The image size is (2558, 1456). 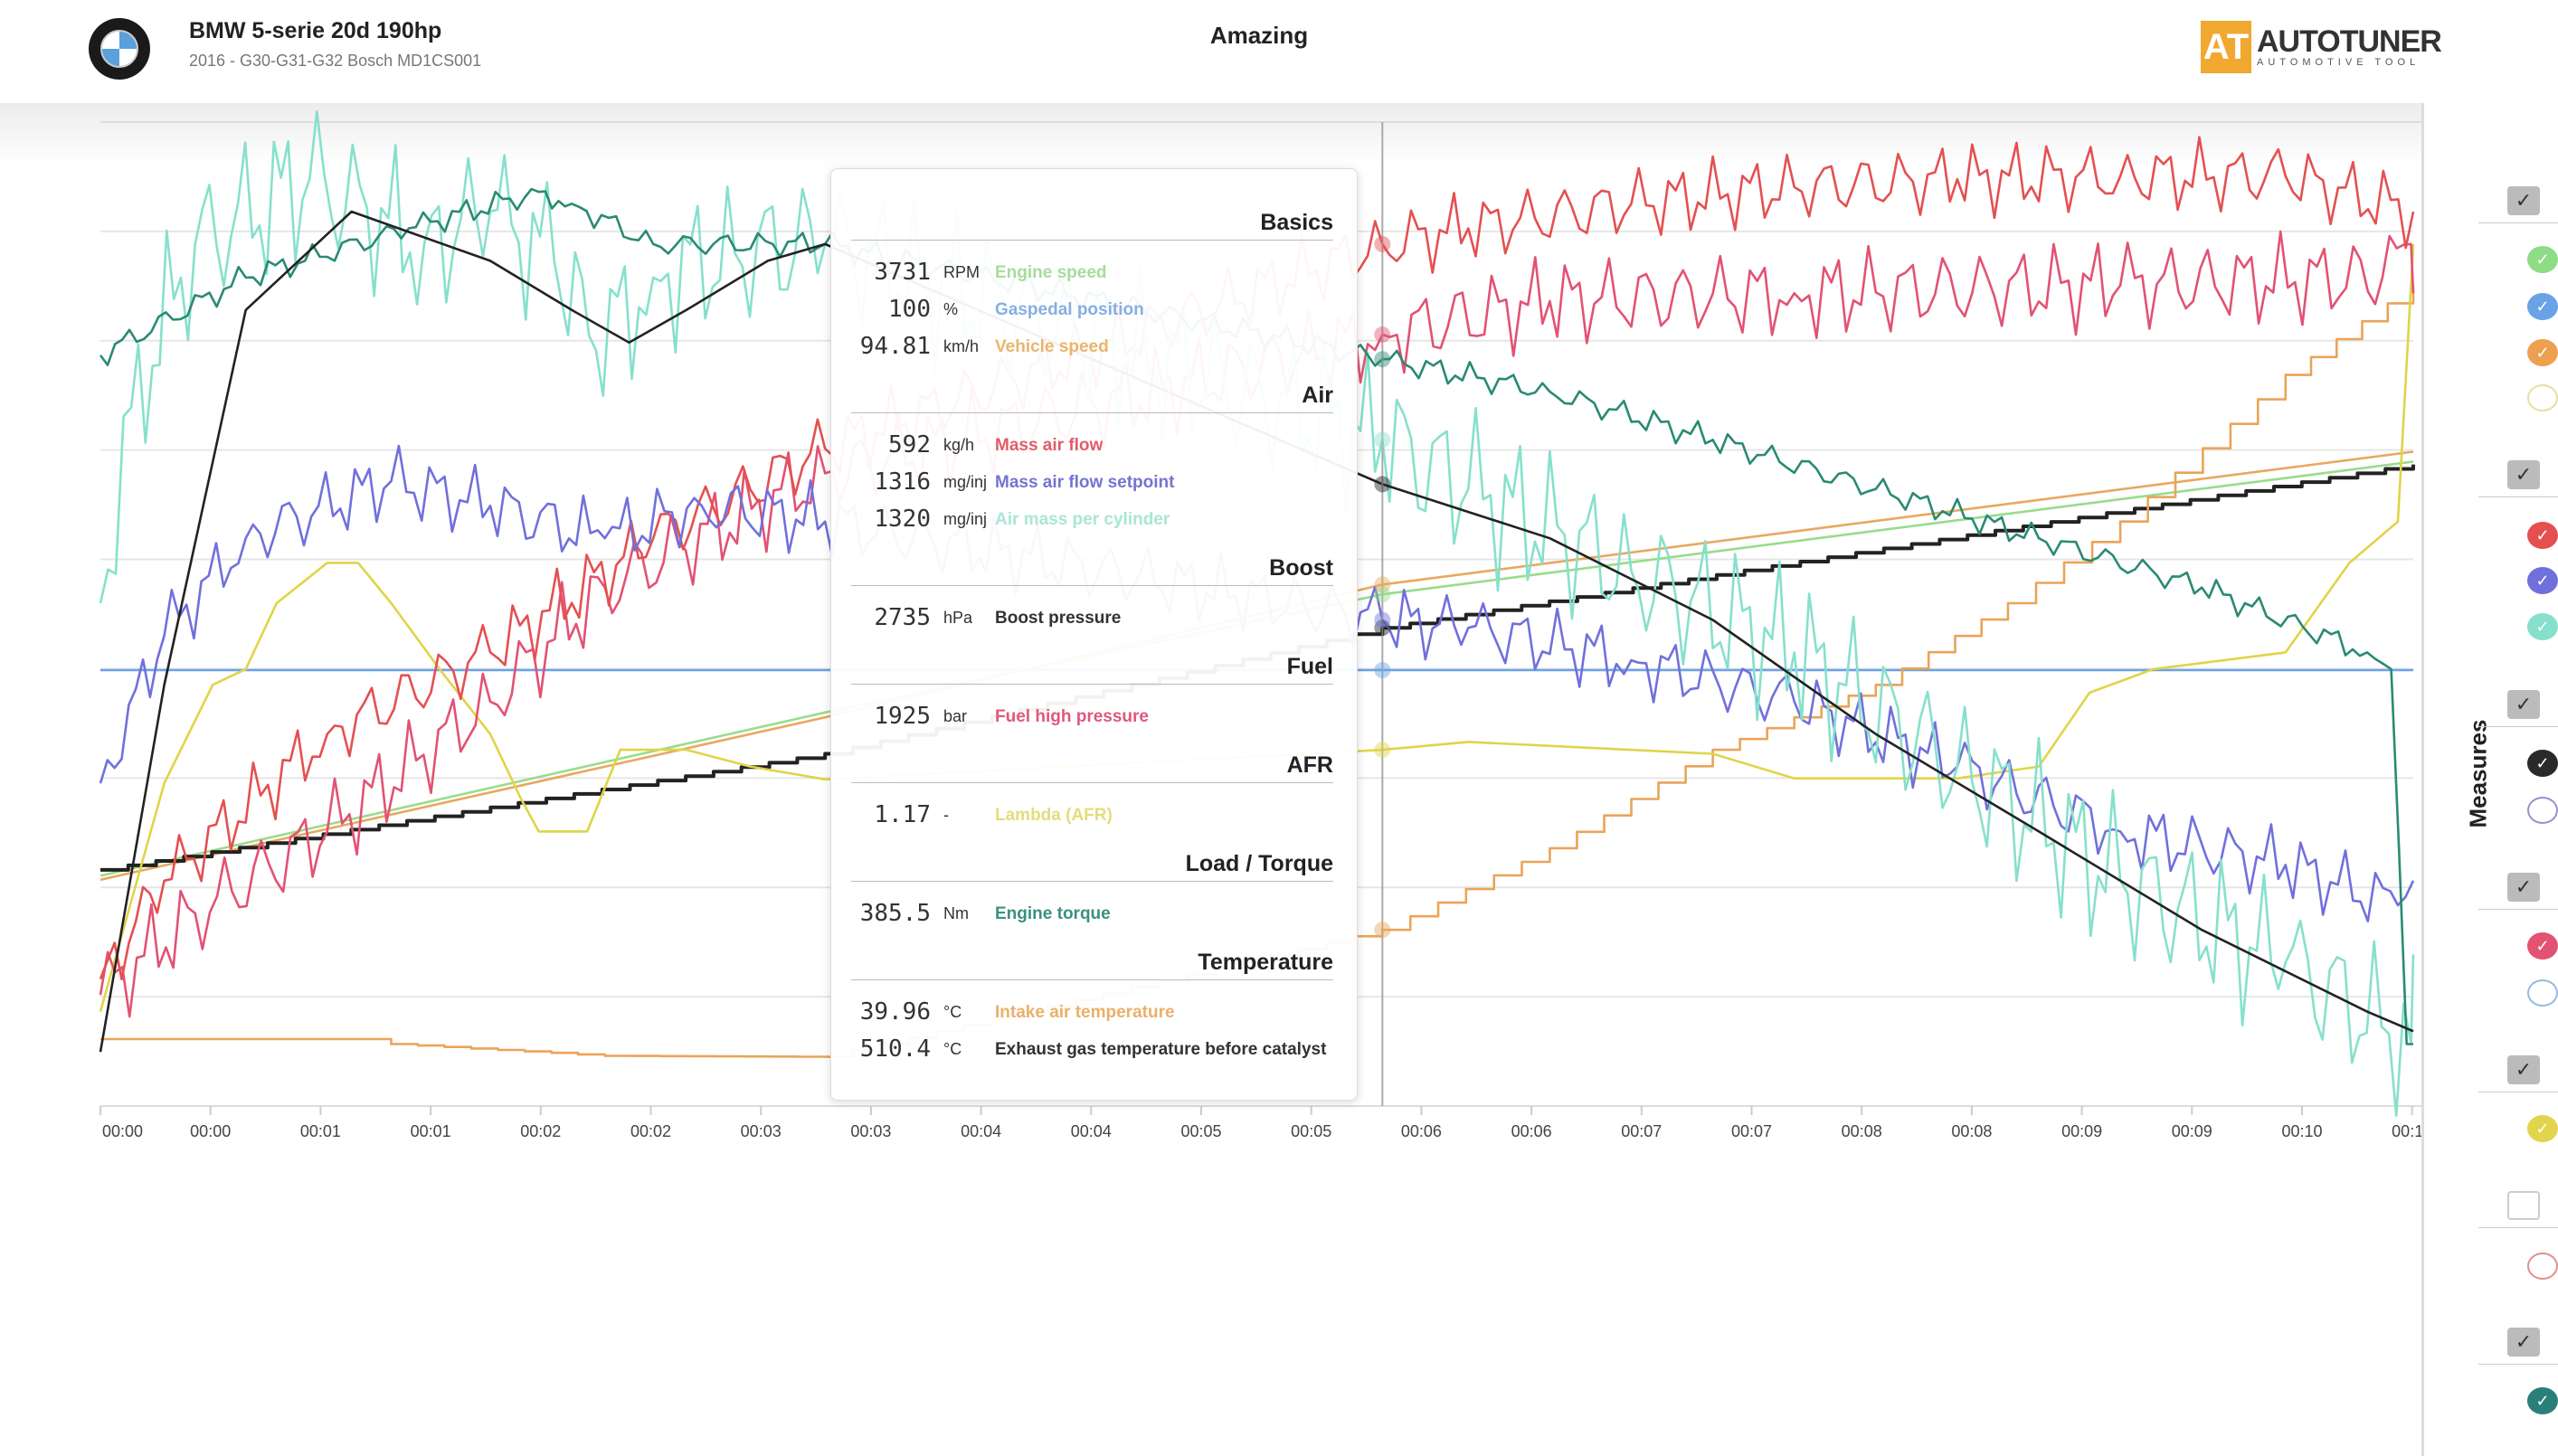 I want to click on group-checkbox, so click(x=2523, y=1206).